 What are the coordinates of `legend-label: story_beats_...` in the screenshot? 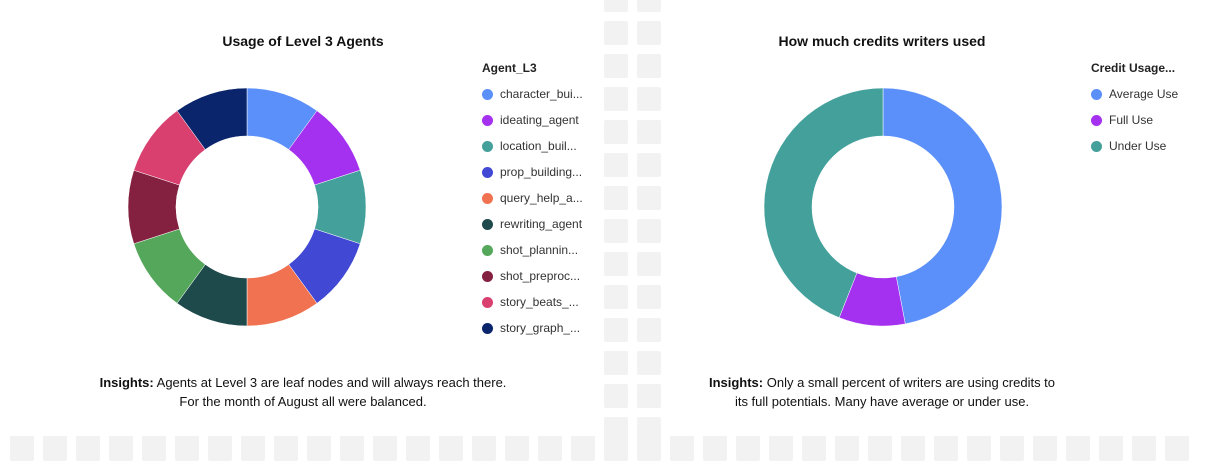 It's located at (539, 302).